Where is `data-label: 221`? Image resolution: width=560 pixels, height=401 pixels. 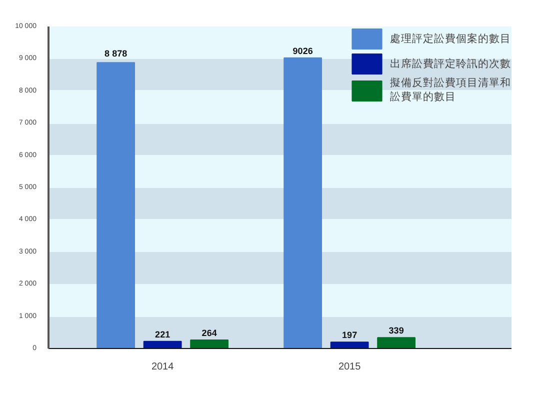 data-label: 221 is located at coordinates (162, 334).